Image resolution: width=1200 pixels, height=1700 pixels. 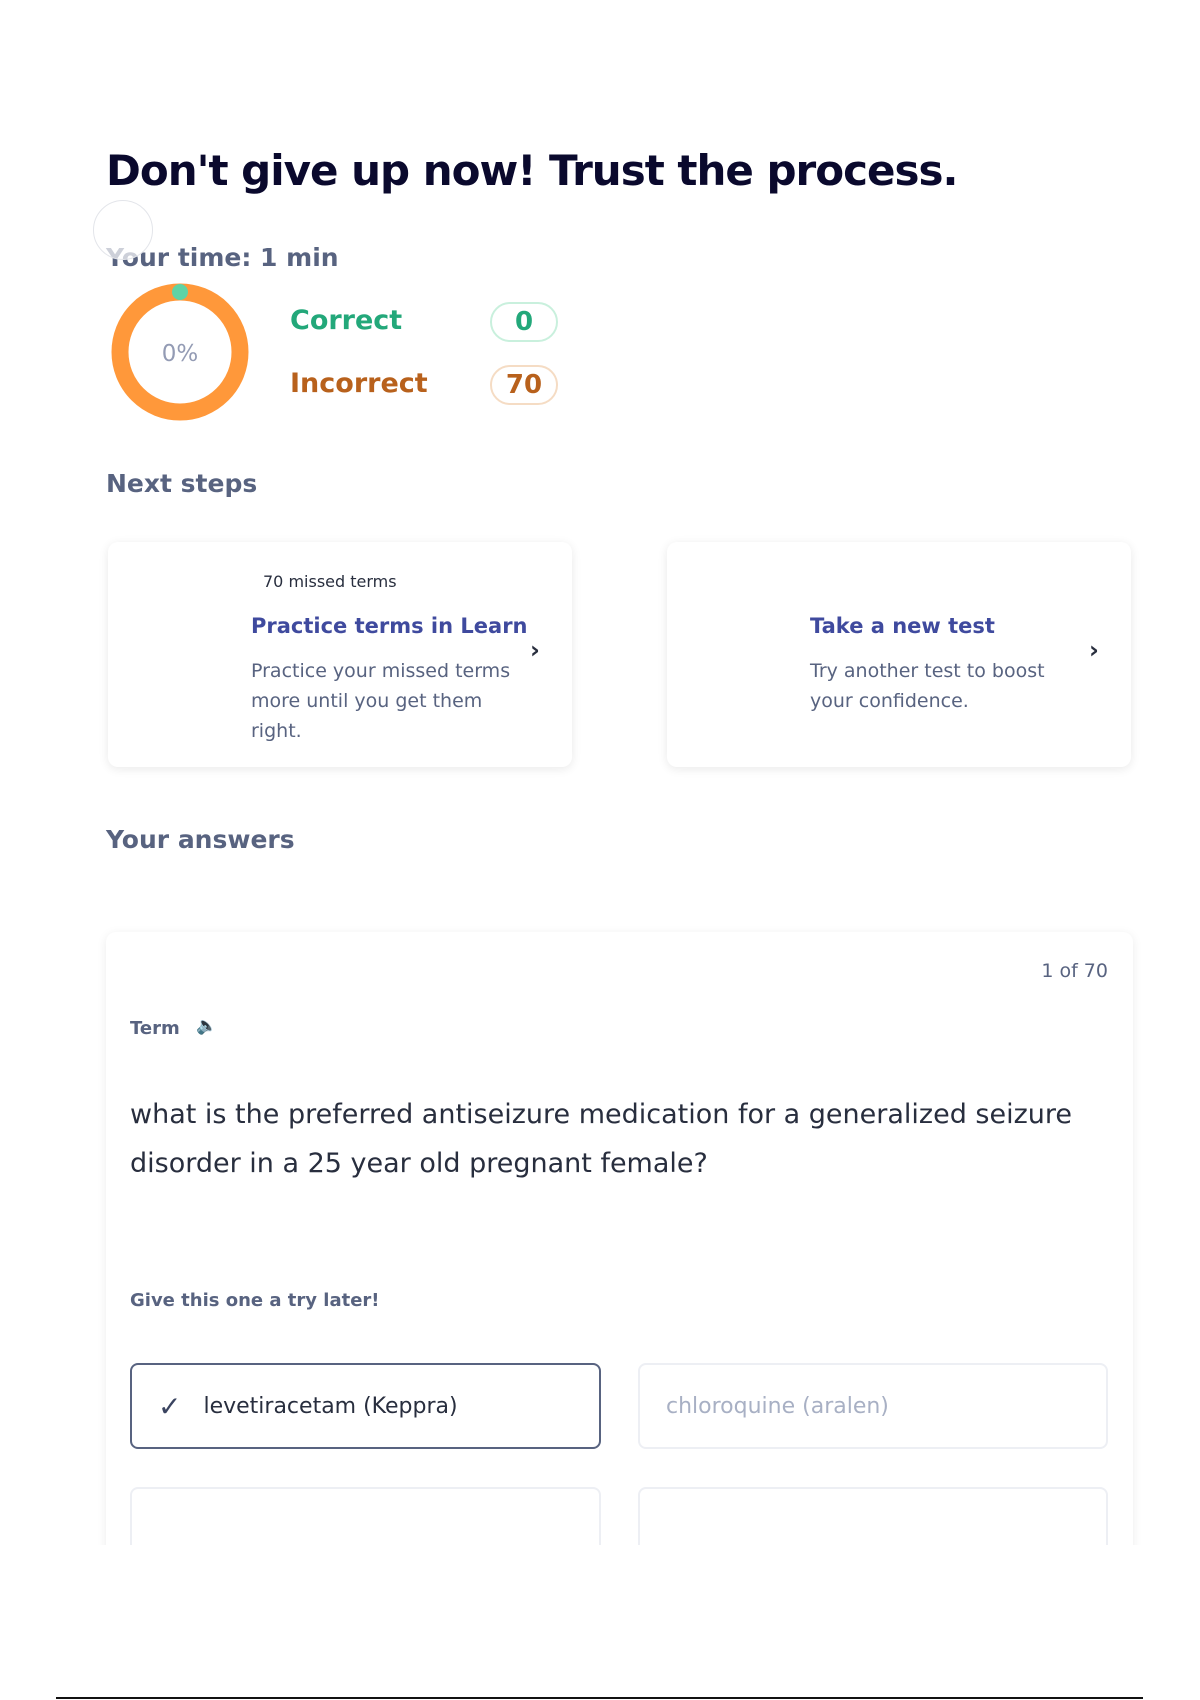 What do you see at coordinates (600, 1622) in the screenshot?
I see `page-bottom-area` at bounding box center [600, 1622].